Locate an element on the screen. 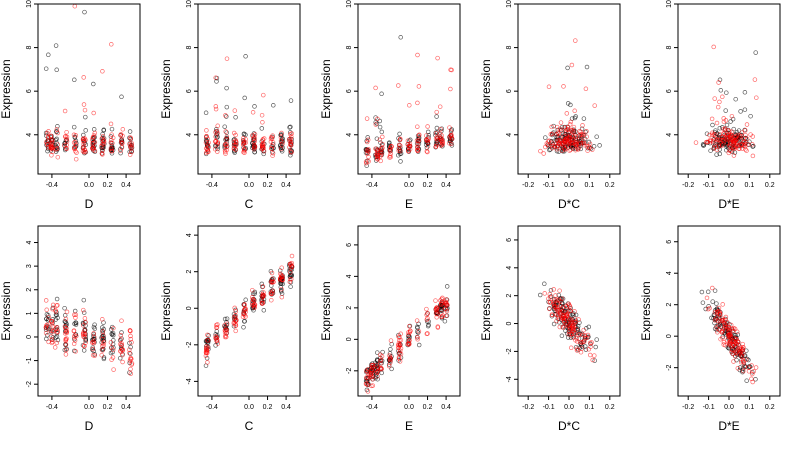 This screenshot has width=800, height=450. x-tick-label: 0.1 is located at coordinates (750, 185).